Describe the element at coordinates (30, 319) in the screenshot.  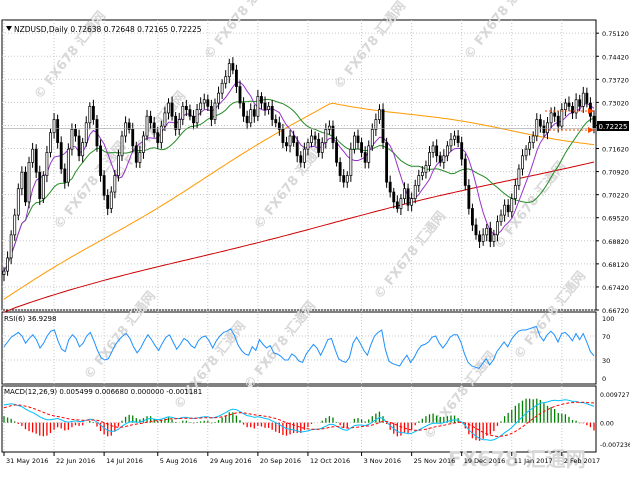
I see `rsi-title: RSI(6) 36.9298` at that location.